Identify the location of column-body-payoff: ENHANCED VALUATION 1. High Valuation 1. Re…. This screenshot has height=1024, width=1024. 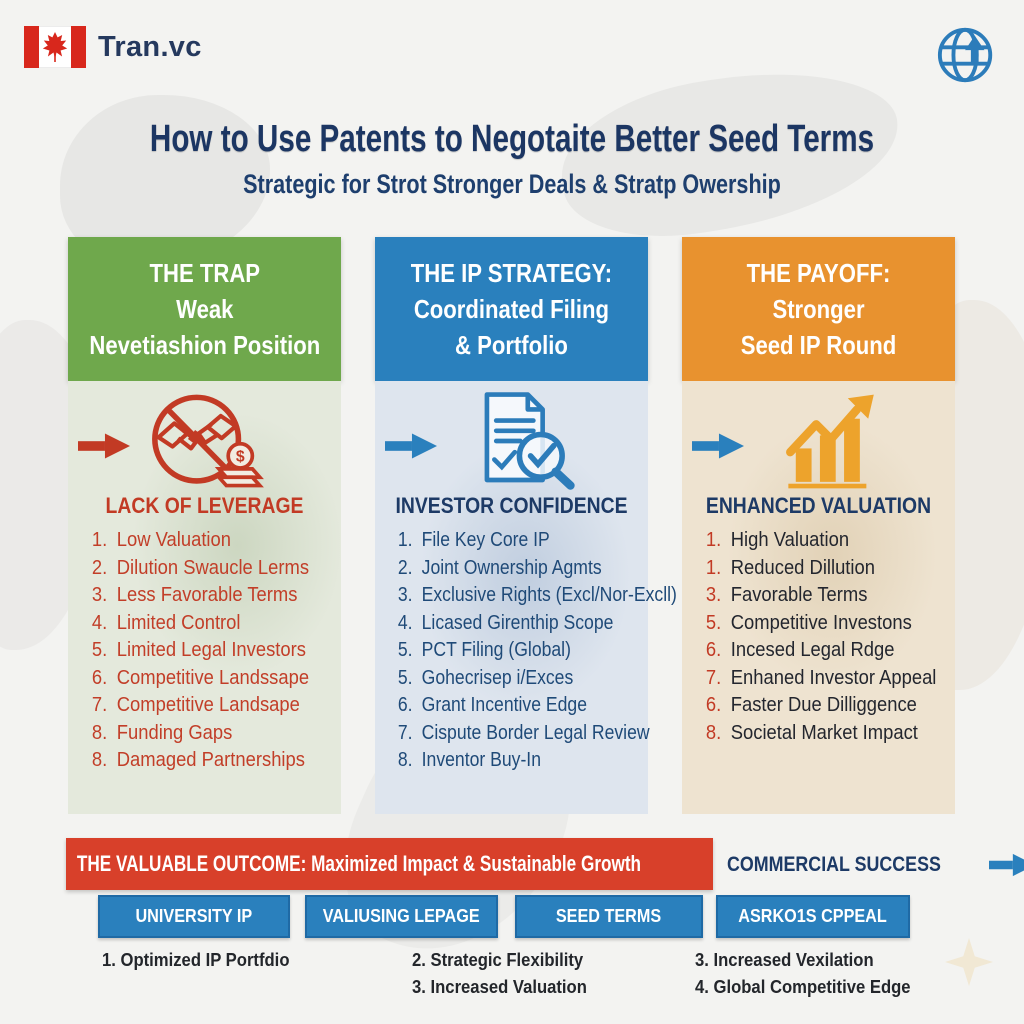
(818, 597).